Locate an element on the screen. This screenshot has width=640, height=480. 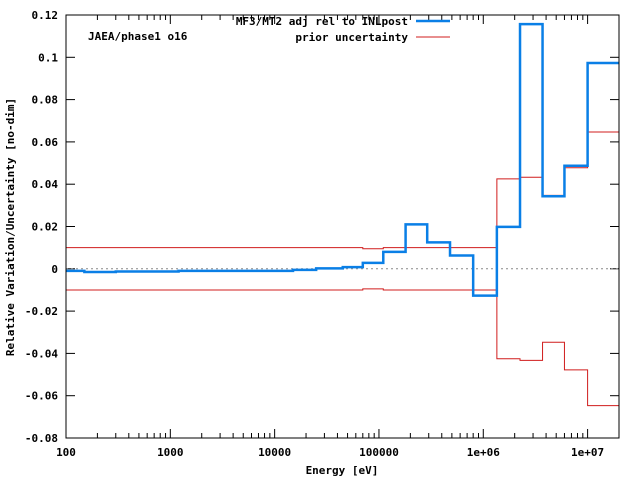
y-tick-label: -0.02 is located at coordinates (41, 311).